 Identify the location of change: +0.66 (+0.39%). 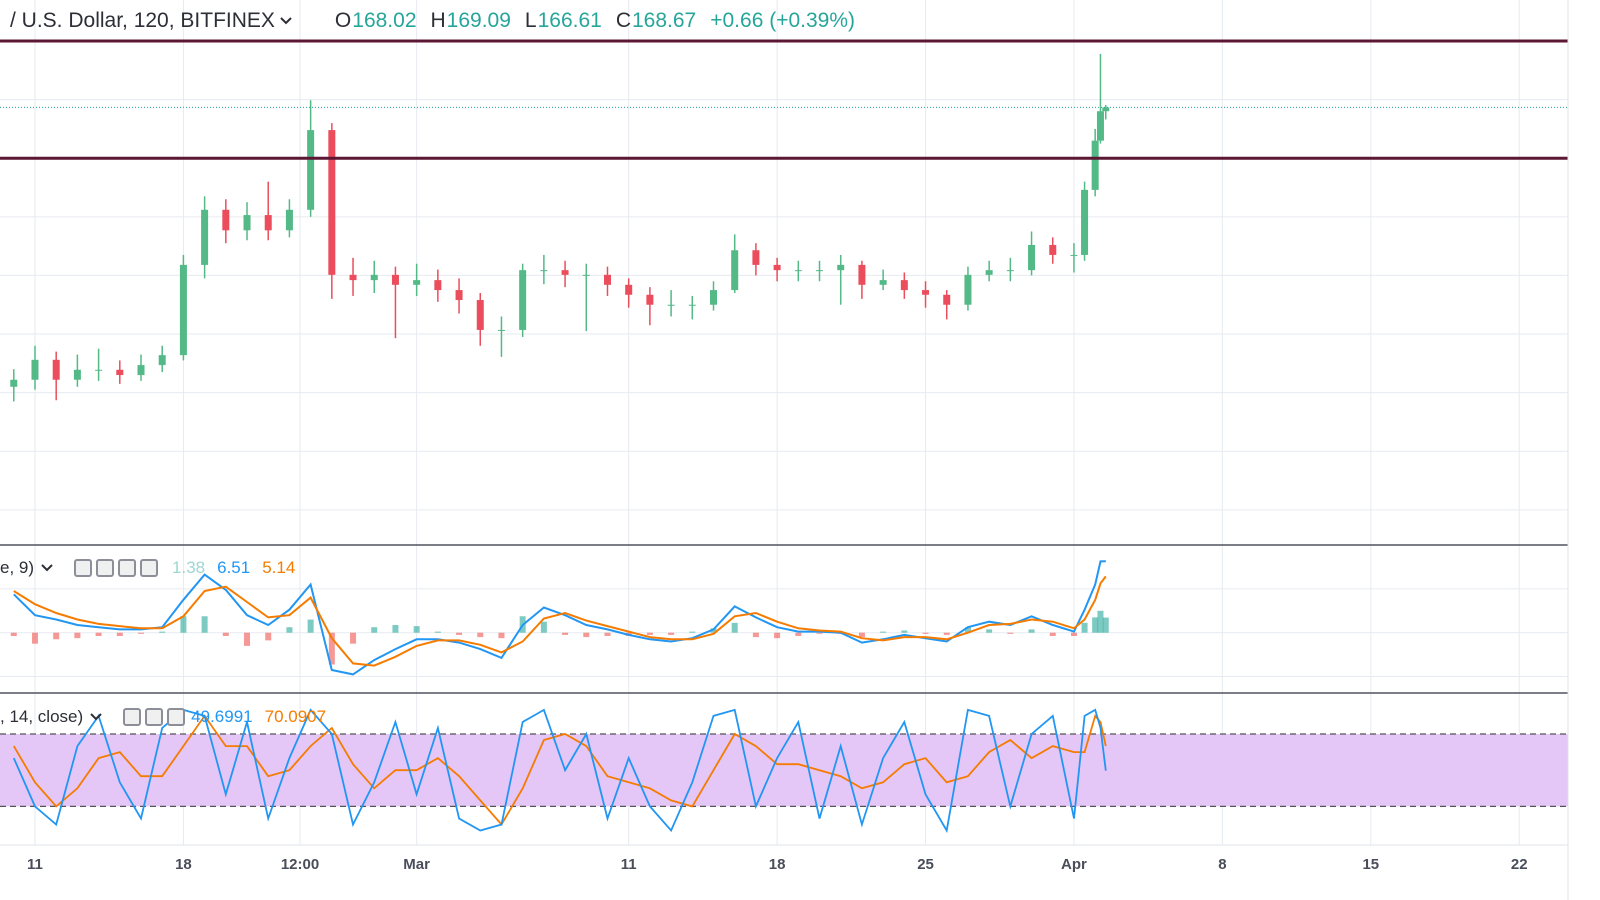
(782, 20).